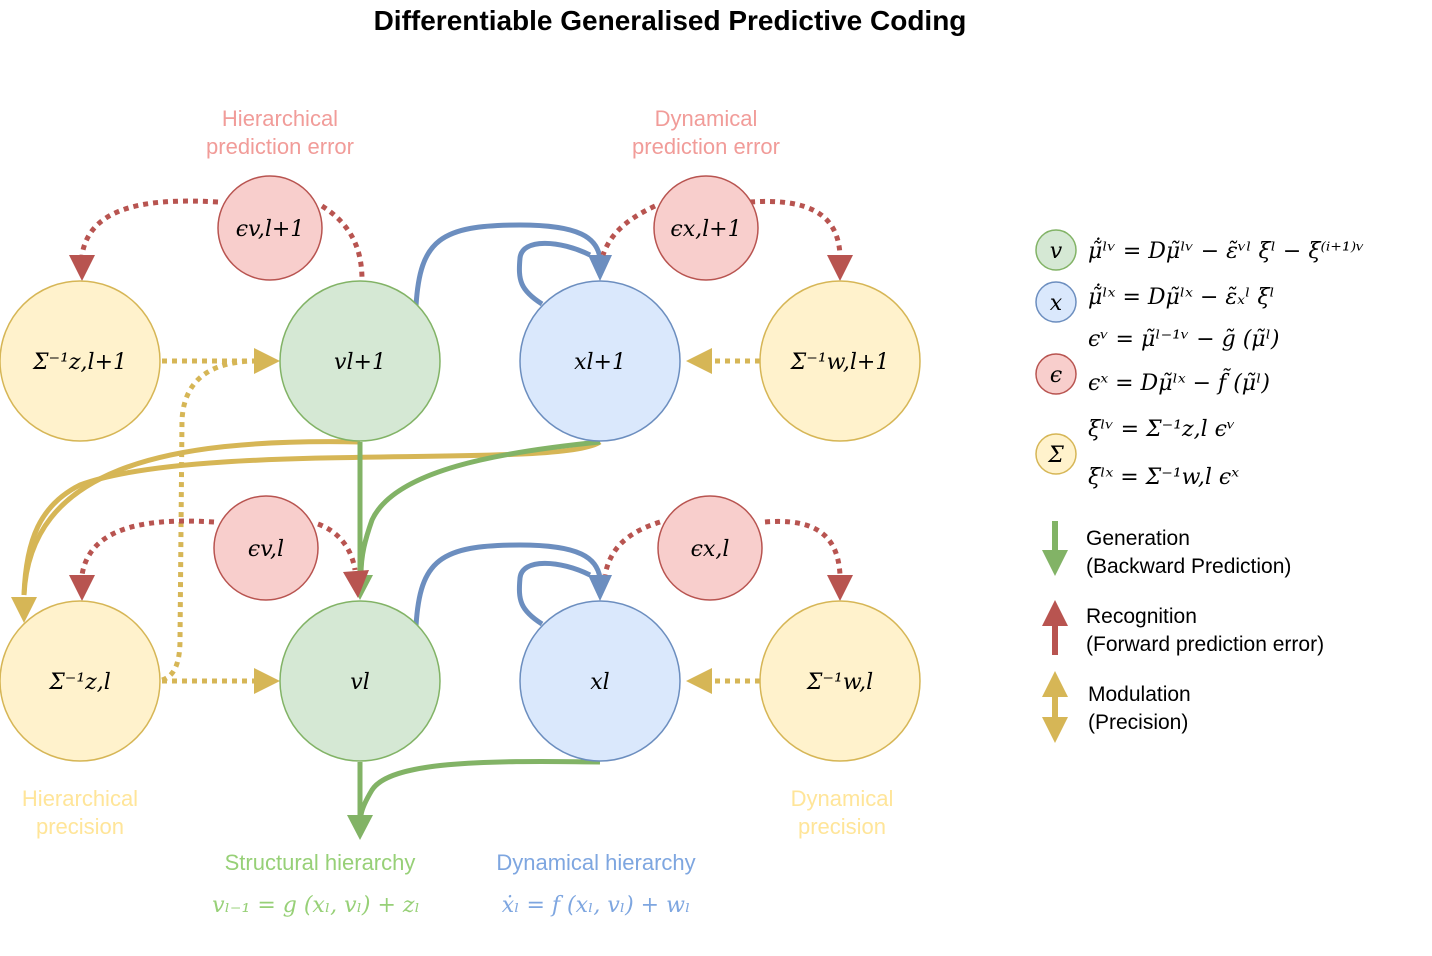 This screenshot has height=956, width=1432. I want to click on svg-text: x, so click(1056, 303).